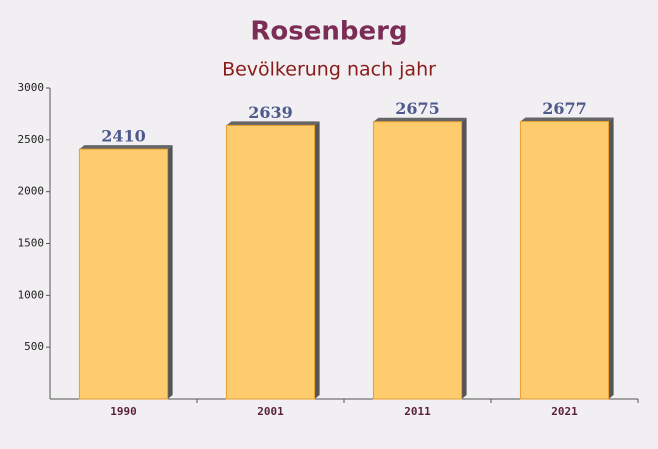 Image resolution: width=658 pixels, height=449 pixels. I want to click on y-tick-label: 3000, so click(31, 87).